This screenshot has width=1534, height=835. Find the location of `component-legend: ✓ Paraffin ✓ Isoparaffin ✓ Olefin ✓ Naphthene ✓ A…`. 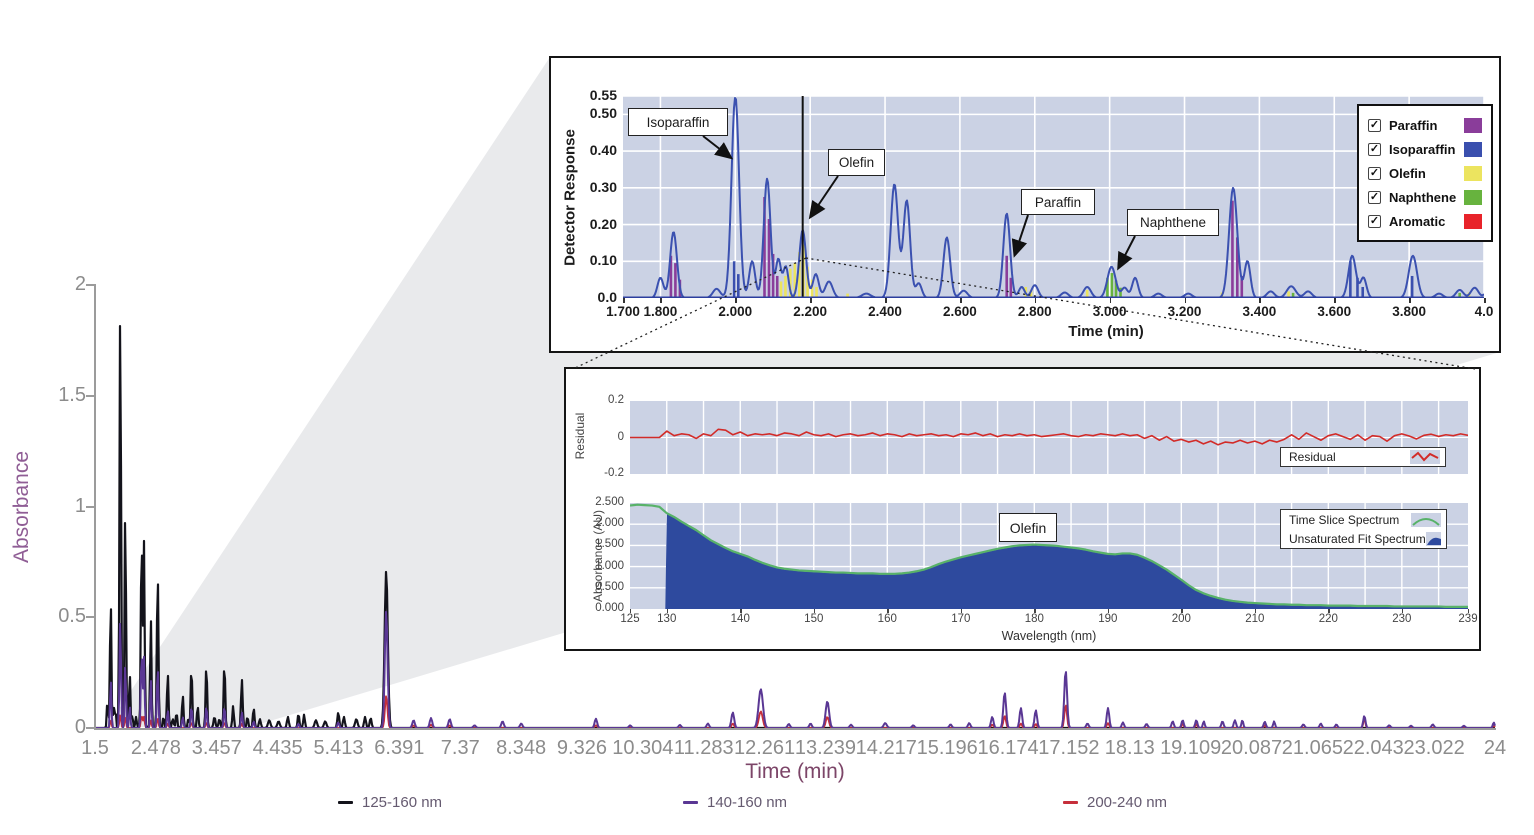

component-legend: ✓ Paraffin ✓ Isoparaffin ✓ Olefin ✓ Naphthene ✓ A… is located at coordinates (1425, 173).